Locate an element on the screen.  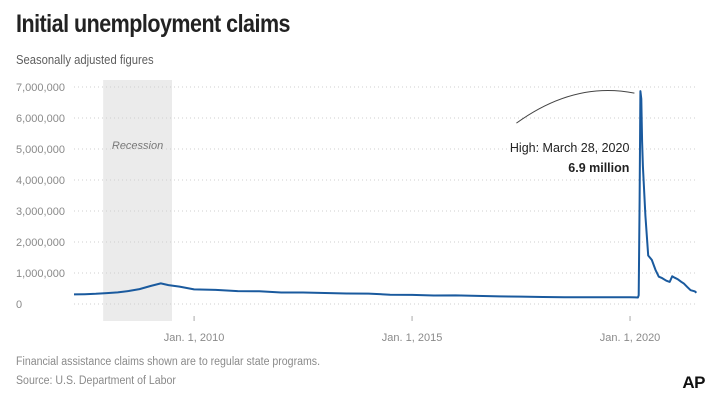
x-tick-label: Jan. 1, 2010 is located at coordinates (194, 338).